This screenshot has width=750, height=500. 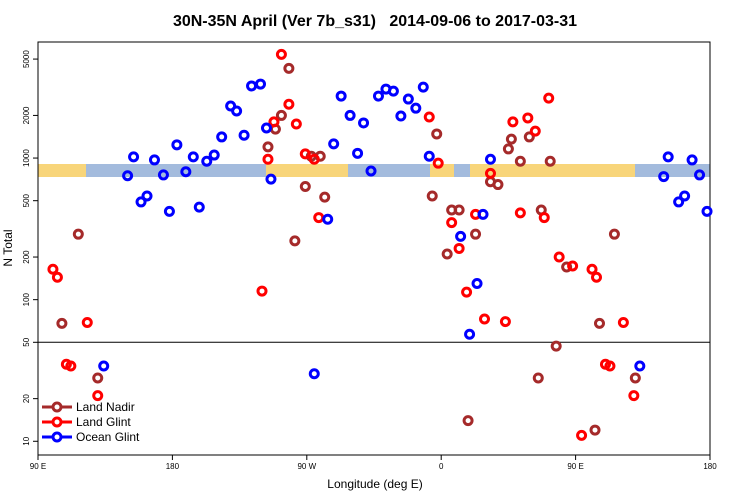 What do you see at coordinates (108, 437) in the screenshot?
I see `legend-label: Ocean Glint` at bounding box center [108, 437].